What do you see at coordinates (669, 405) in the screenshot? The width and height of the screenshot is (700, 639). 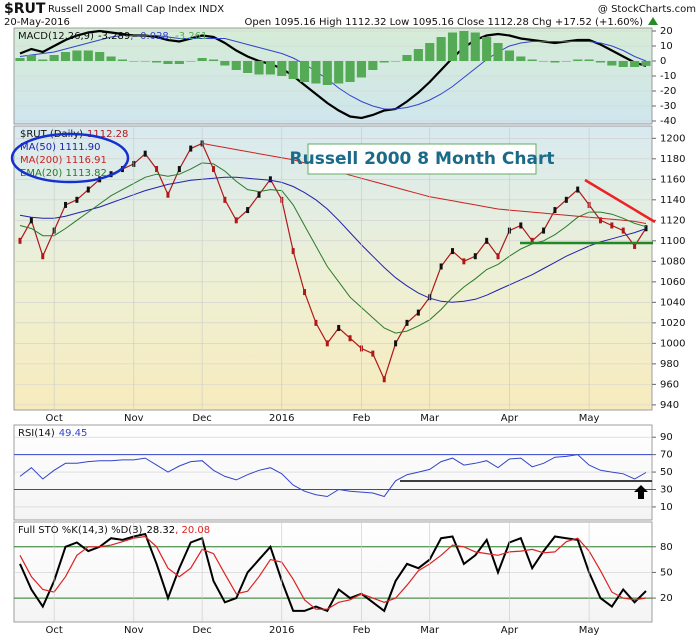 I see `y-tick-label: 940` at bounding box center [669, 405].